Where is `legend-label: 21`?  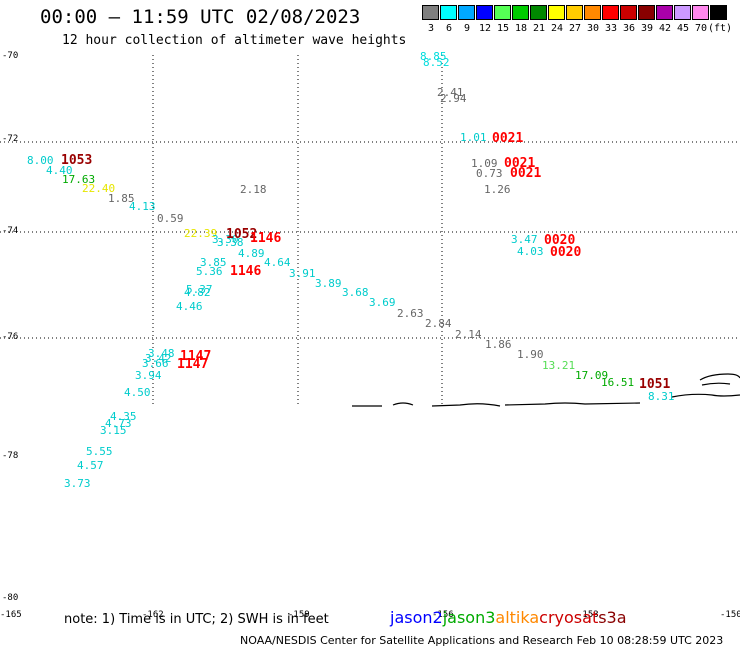
legend-label: 21 is located at coordinates (539, 28).